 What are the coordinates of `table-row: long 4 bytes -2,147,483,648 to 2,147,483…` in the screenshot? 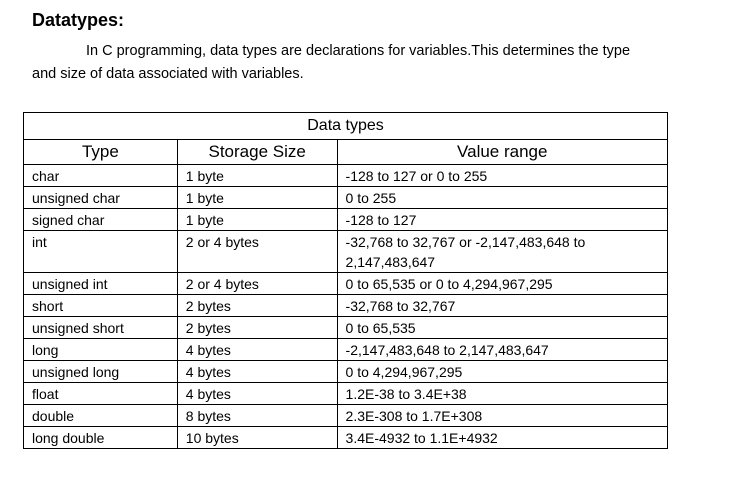 It's located at (346, 349).